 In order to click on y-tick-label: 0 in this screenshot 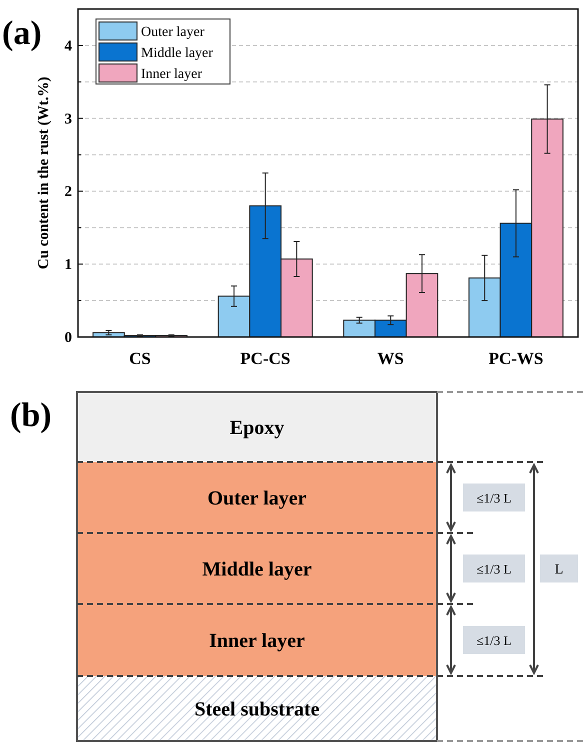, I will do `click(68, 338)`.